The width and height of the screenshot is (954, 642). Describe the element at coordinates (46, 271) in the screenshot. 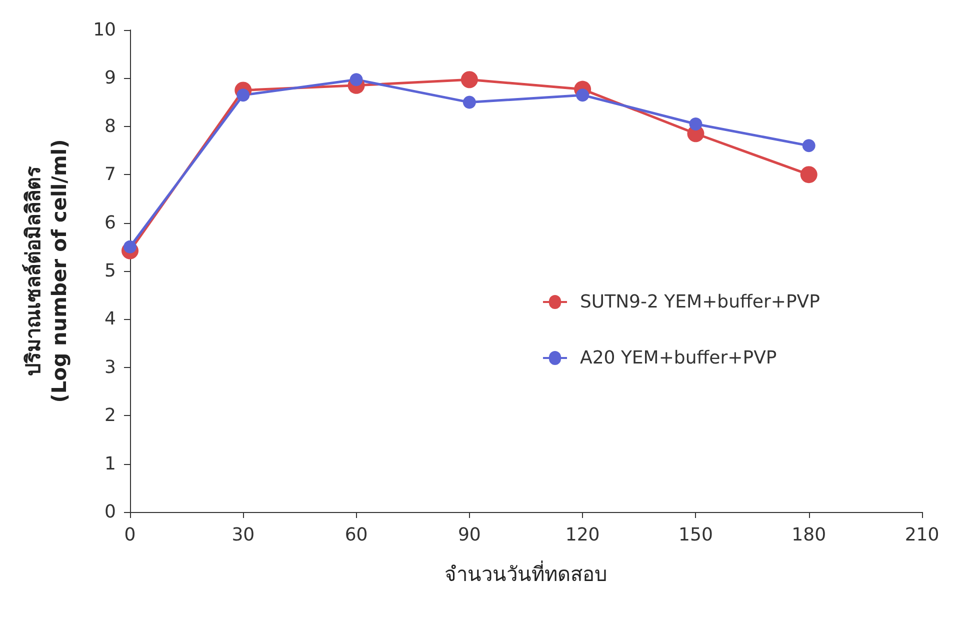

I see `y-axis-title: ปริมาณเซลล์ต่อมิลลิลิตร (Log number of cell/ml)` at that location.